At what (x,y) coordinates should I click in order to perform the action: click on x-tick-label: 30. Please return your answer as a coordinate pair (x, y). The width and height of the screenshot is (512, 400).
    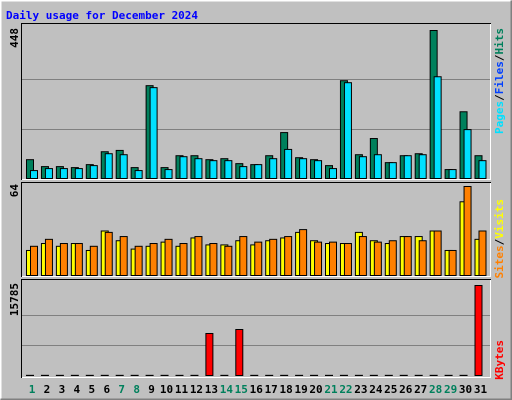
    Looking at the image, I should click on (465, 389).